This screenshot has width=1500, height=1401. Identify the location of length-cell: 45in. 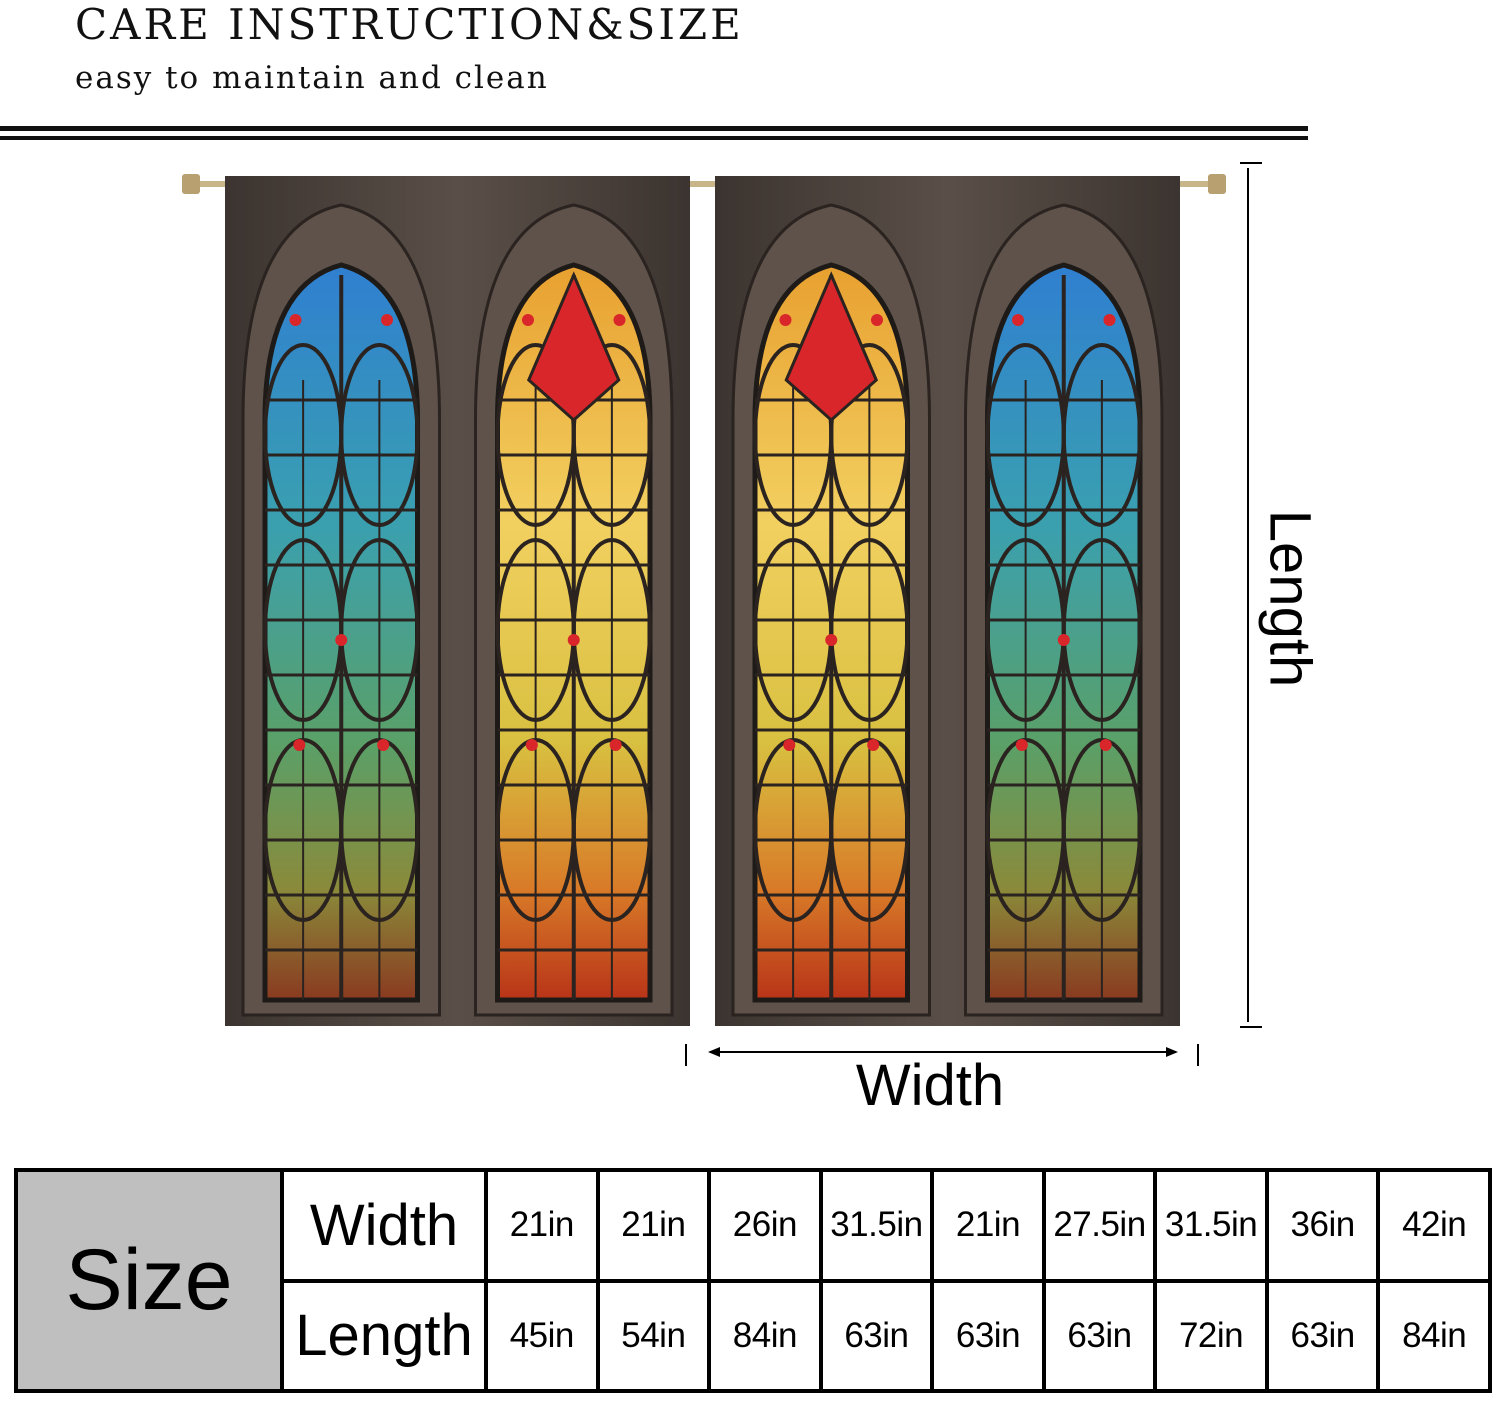
(542, 1335).